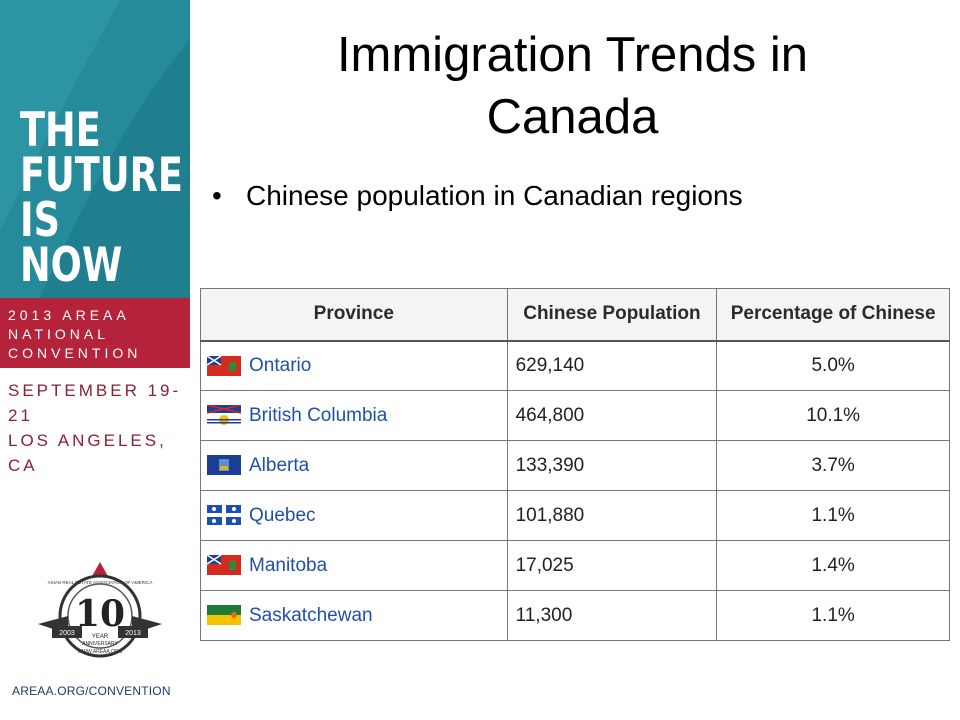 This screenshot has width=960, height=720. I want to click on bullet-item: • Chinese population in Canadian regions, so click(477, 196).